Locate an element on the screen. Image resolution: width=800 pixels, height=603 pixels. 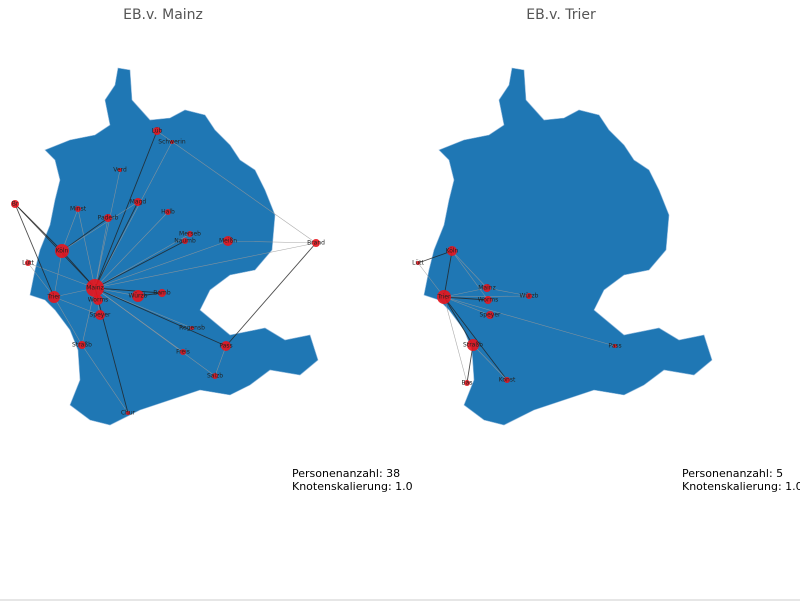
node-label: Speyer is located at coordinates (490, 315).